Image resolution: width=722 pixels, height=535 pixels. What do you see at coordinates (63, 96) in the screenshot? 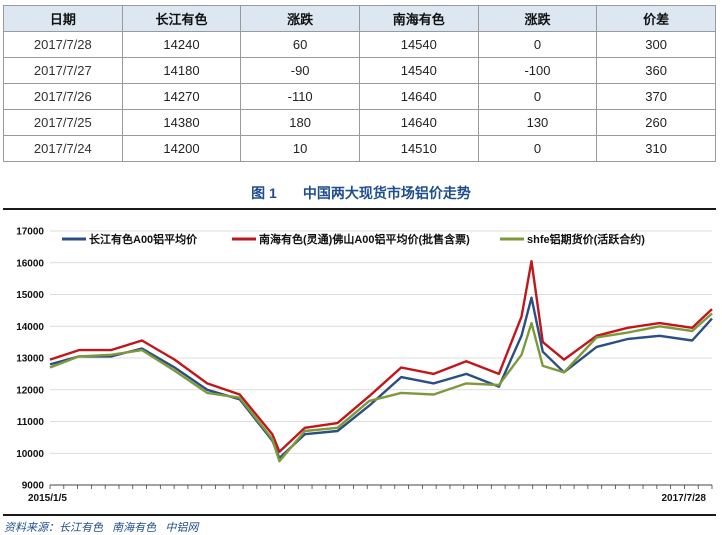
I see `cell-date: 2017/7/26` at bounding box center [63, 96].